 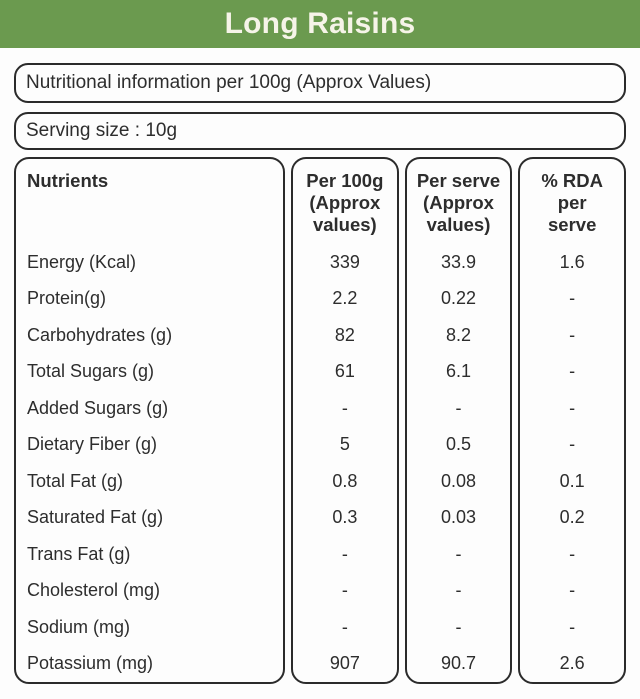 I want to click on nutrient-label: Dietary Fiber (g), so click(x=92, y=444).